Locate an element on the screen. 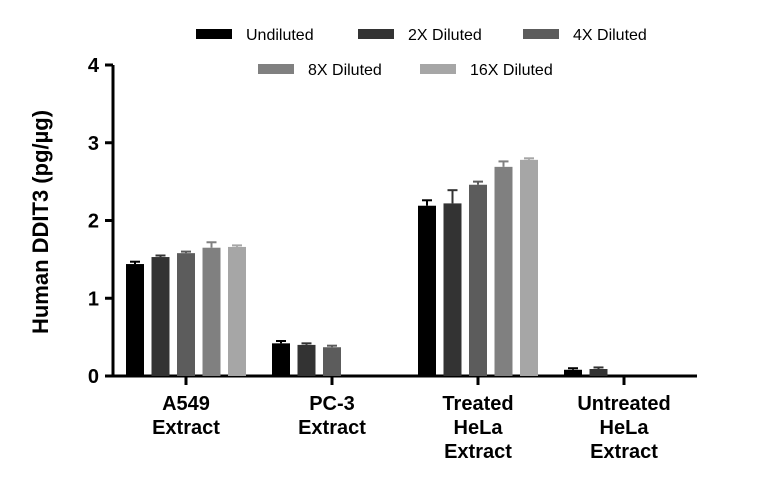 The height and width of the screenshot is (495, 768). y-tick-label: 1 is located at coordinates (93, 299).